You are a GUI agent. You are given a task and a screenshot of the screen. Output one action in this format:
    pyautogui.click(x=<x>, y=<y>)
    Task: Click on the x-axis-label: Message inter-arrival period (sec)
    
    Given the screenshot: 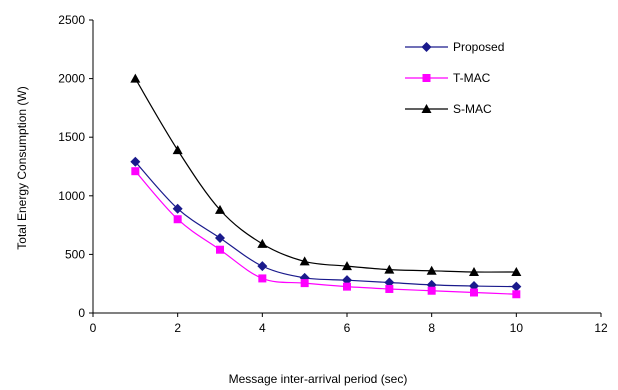 What is the action you would take?
    pyautogui.click(x=318, y=379)
    